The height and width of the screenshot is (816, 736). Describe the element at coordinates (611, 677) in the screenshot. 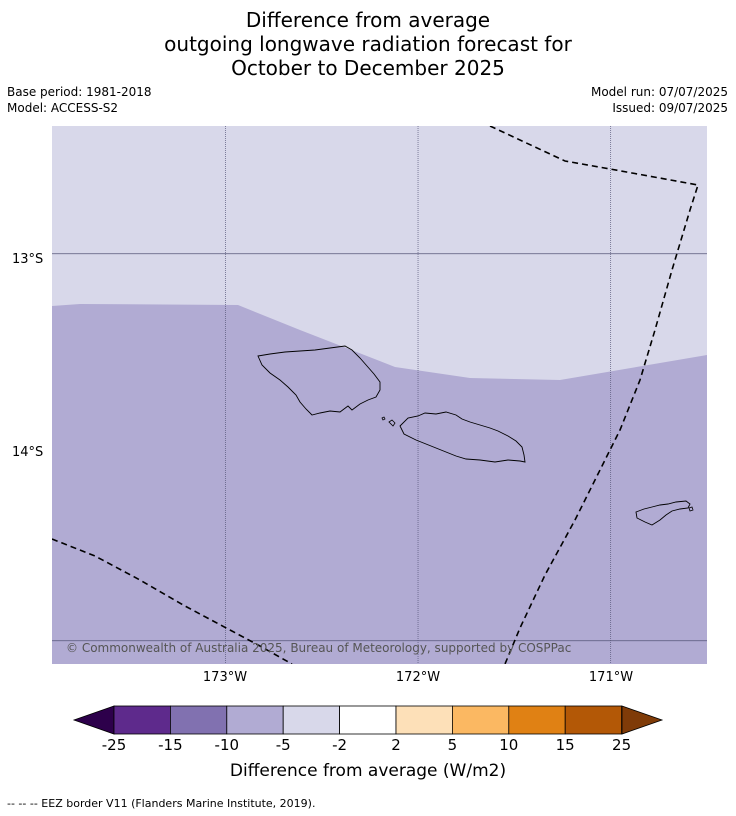

I see `lon-label-171w: 171°W` at that location.